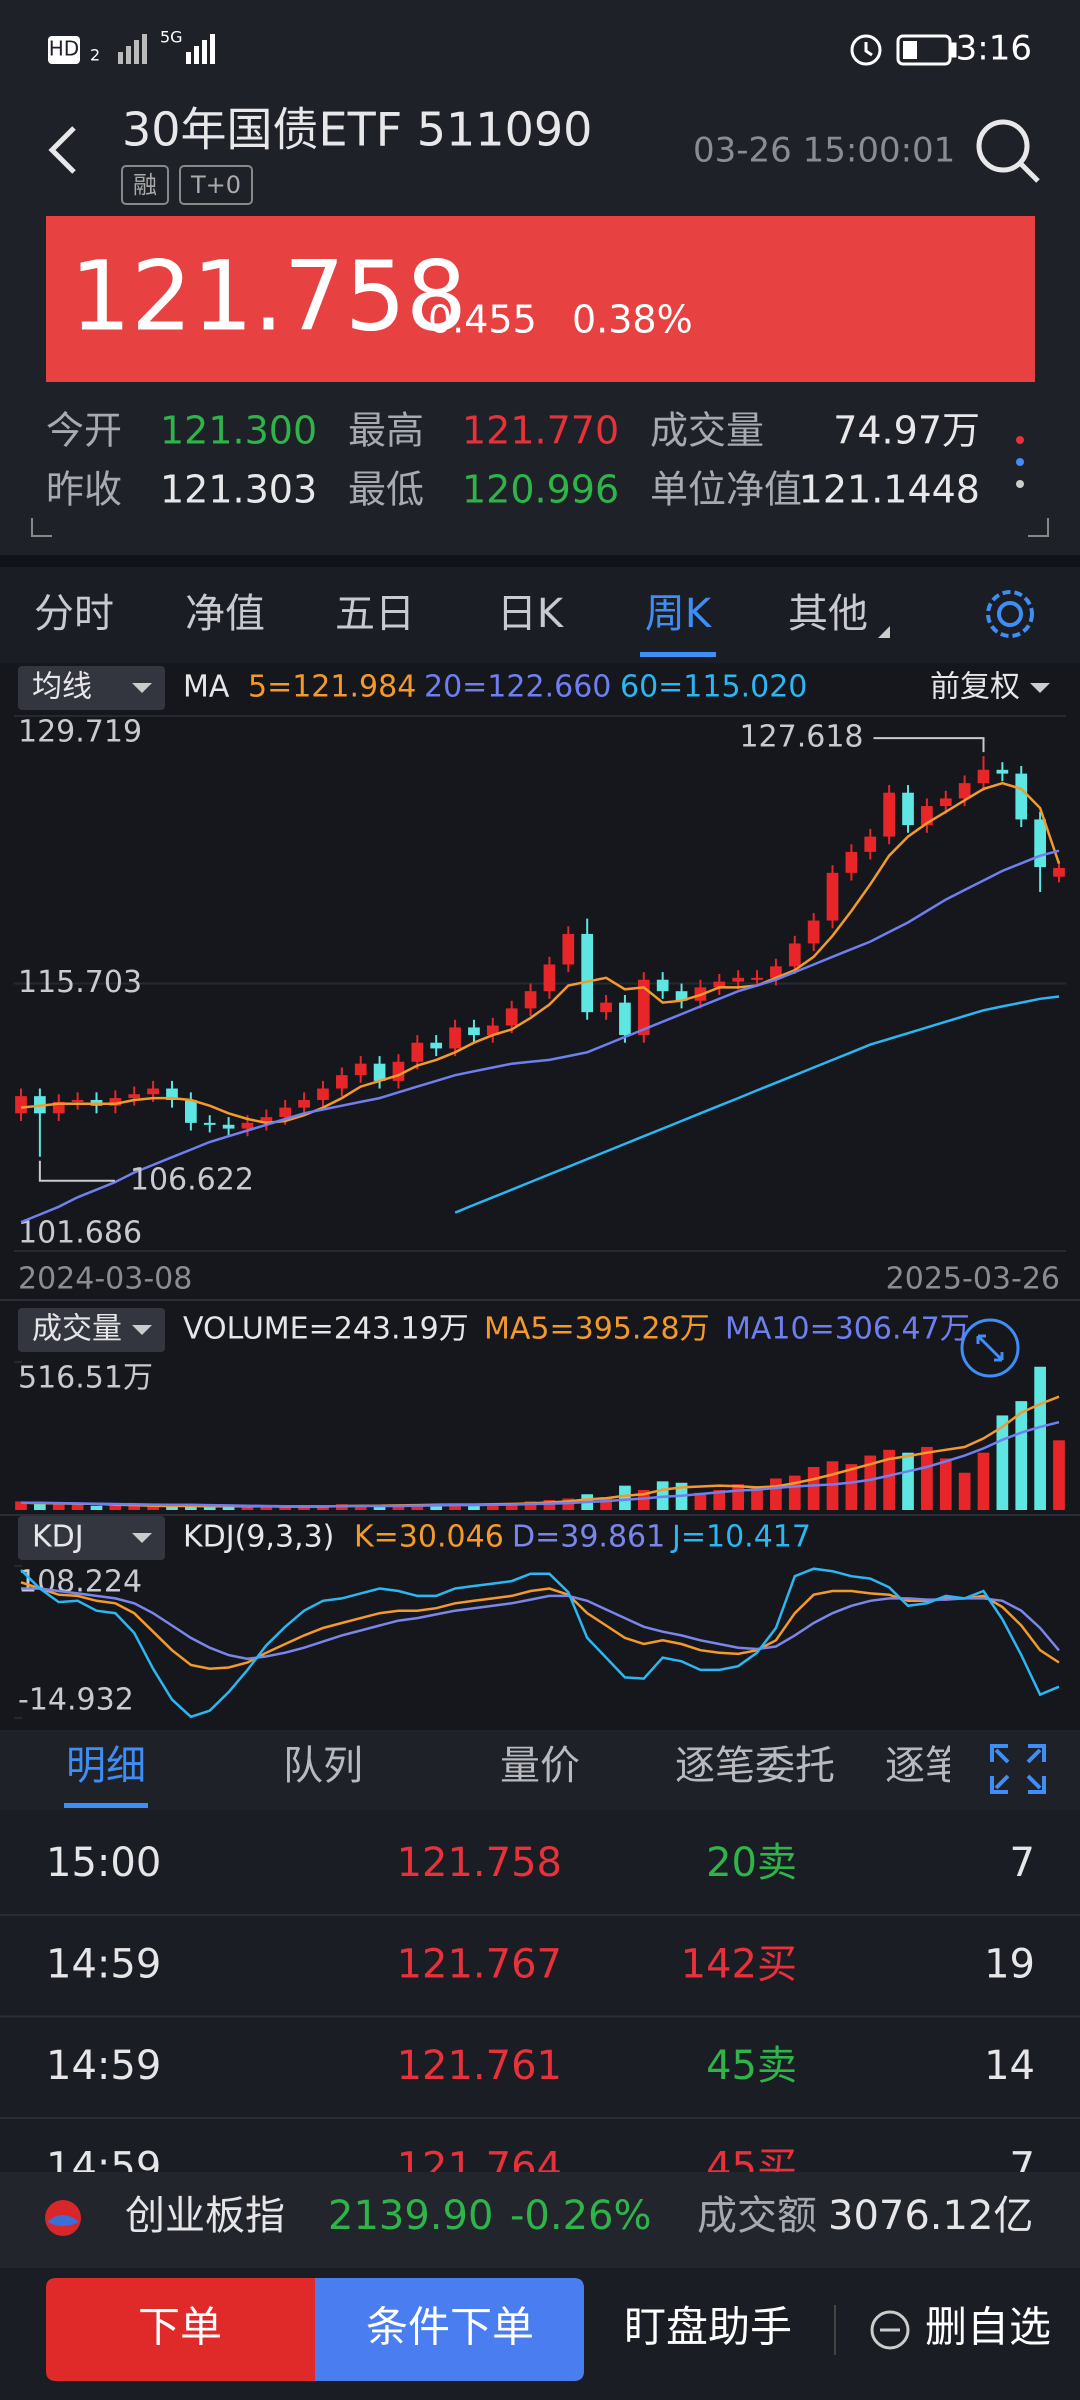 The image size is (1080, 2400). Describe the element at coordinates (225, 614) in the screenshot. I see `tab: 净值` at that location.